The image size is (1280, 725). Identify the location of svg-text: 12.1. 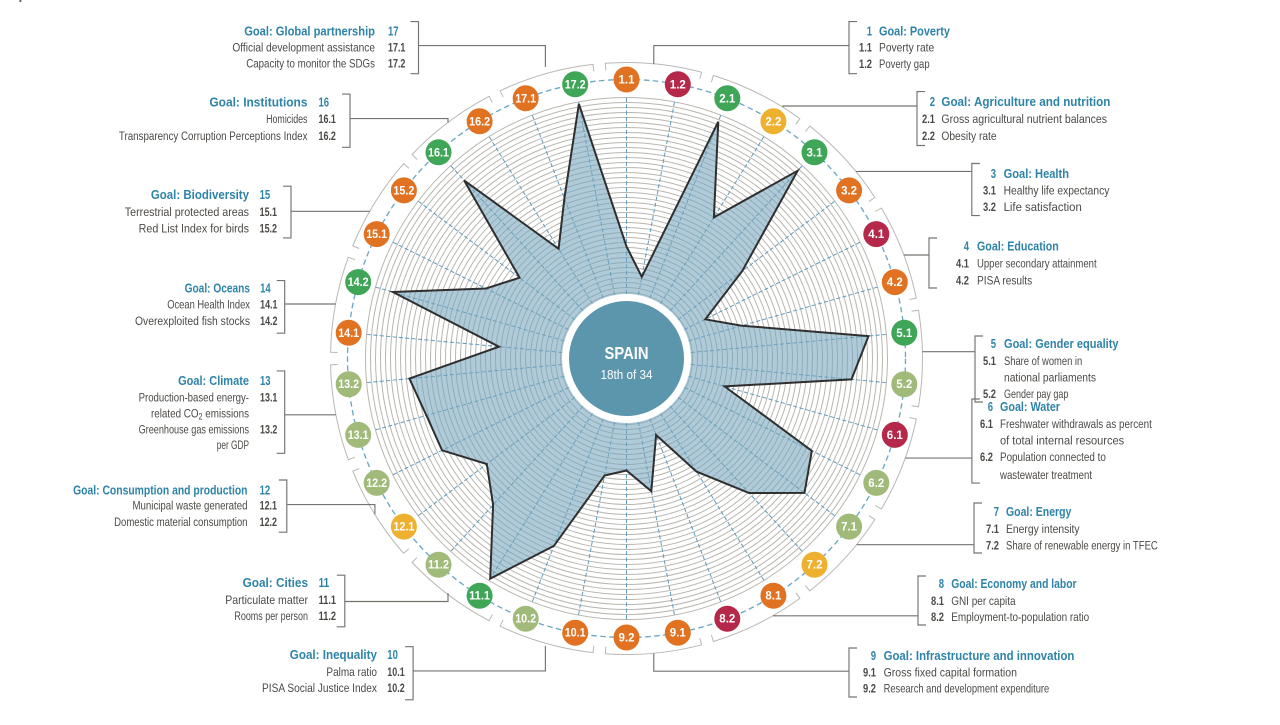
(269, 506).